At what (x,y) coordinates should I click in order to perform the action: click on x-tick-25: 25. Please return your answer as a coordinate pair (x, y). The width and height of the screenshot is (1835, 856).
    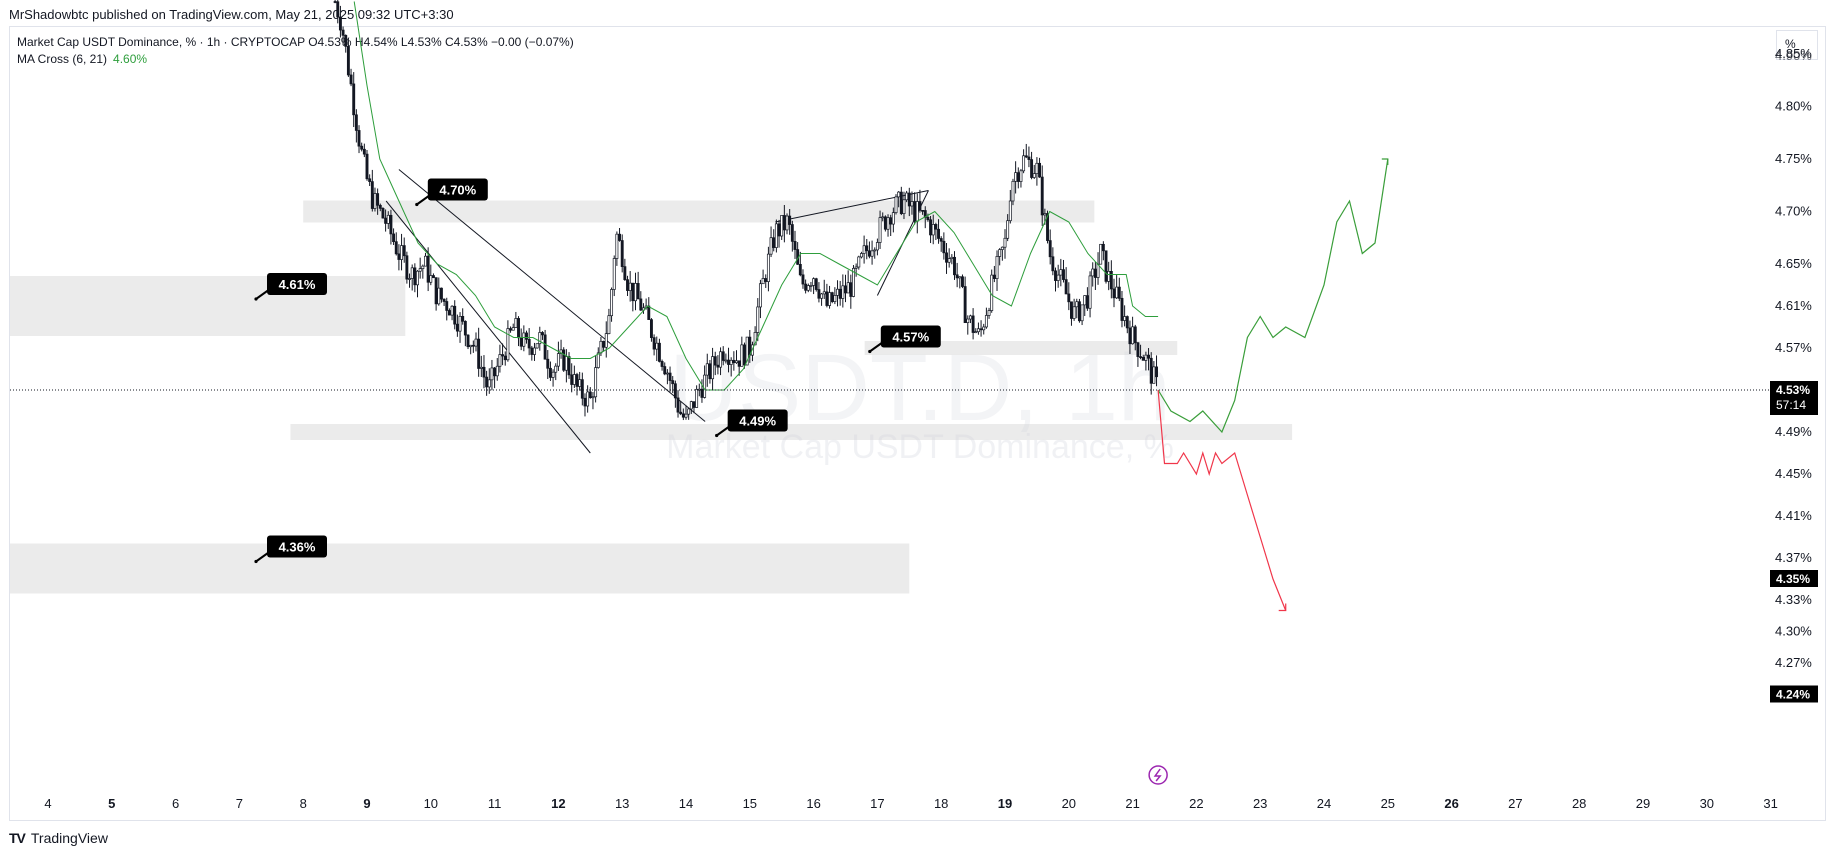
    Looking at the image, I should click on (1388, 803).